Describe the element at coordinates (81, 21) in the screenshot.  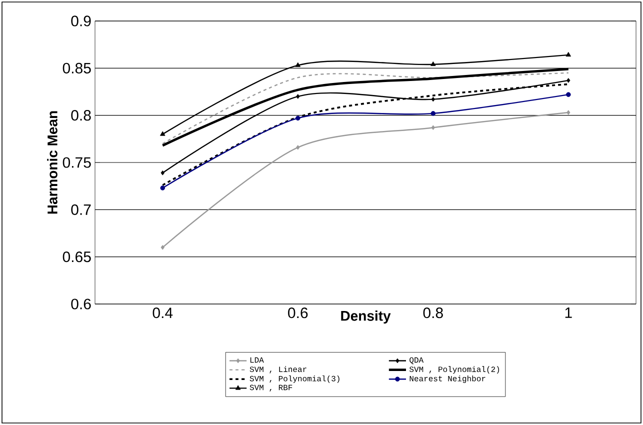
I see `y-tick-label: 0.9` at that location.